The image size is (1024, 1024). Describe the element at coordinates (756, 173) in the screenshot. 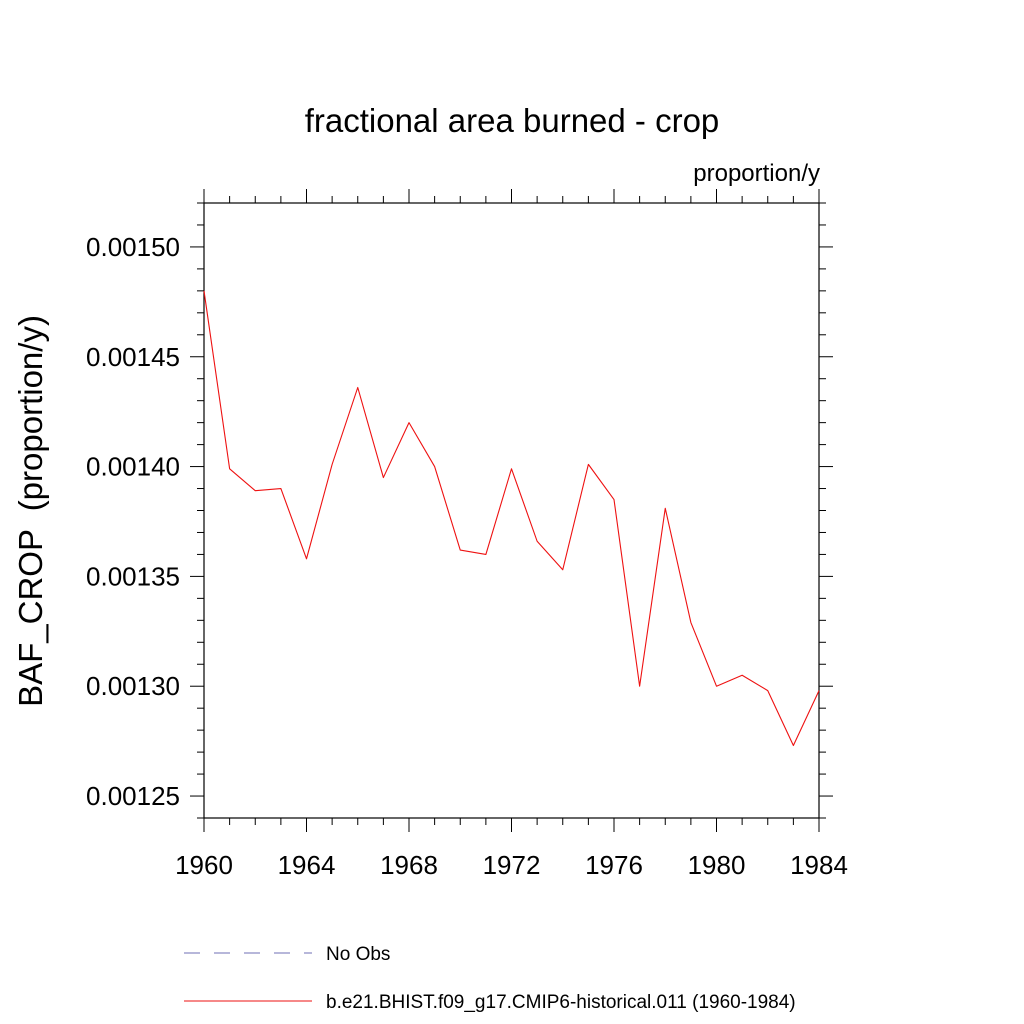

I see `units-label: proportion/y` at that location.